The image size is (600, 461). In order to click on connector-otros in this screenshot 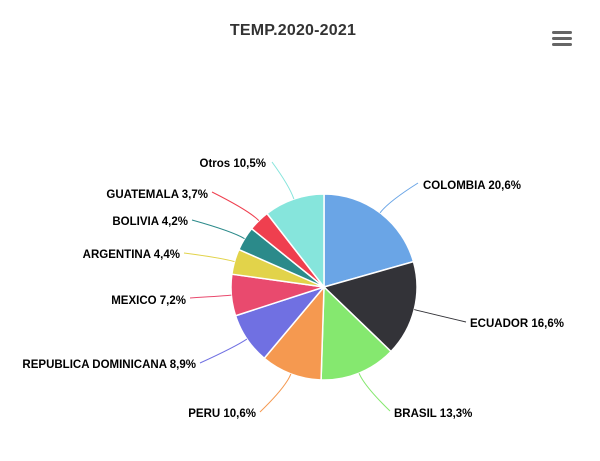, I will do `click(283, 180)`.